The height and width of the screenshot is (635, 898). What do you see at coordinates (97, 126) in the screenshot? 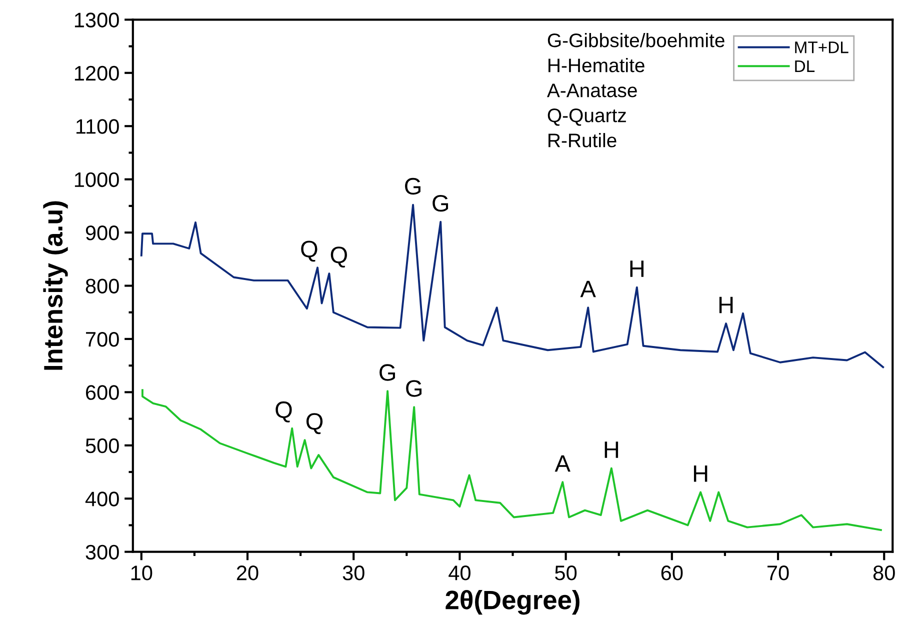
I see `y-tick-label: 1100` at bounding box center [97, 126].